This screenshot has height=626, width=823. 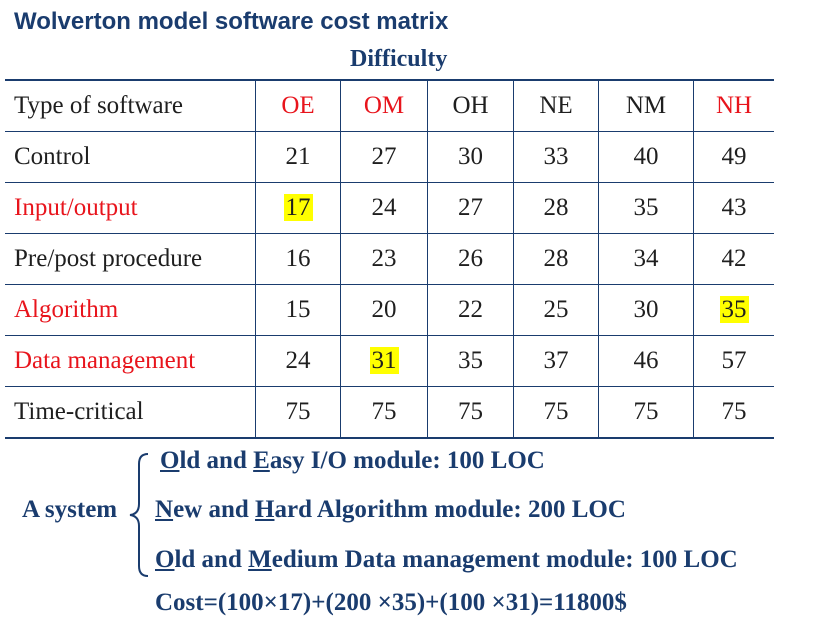 What do you see at coordinates (734, 207) in the screenshot?
I see `table-cell: 43` at bounding box center [734, 207].